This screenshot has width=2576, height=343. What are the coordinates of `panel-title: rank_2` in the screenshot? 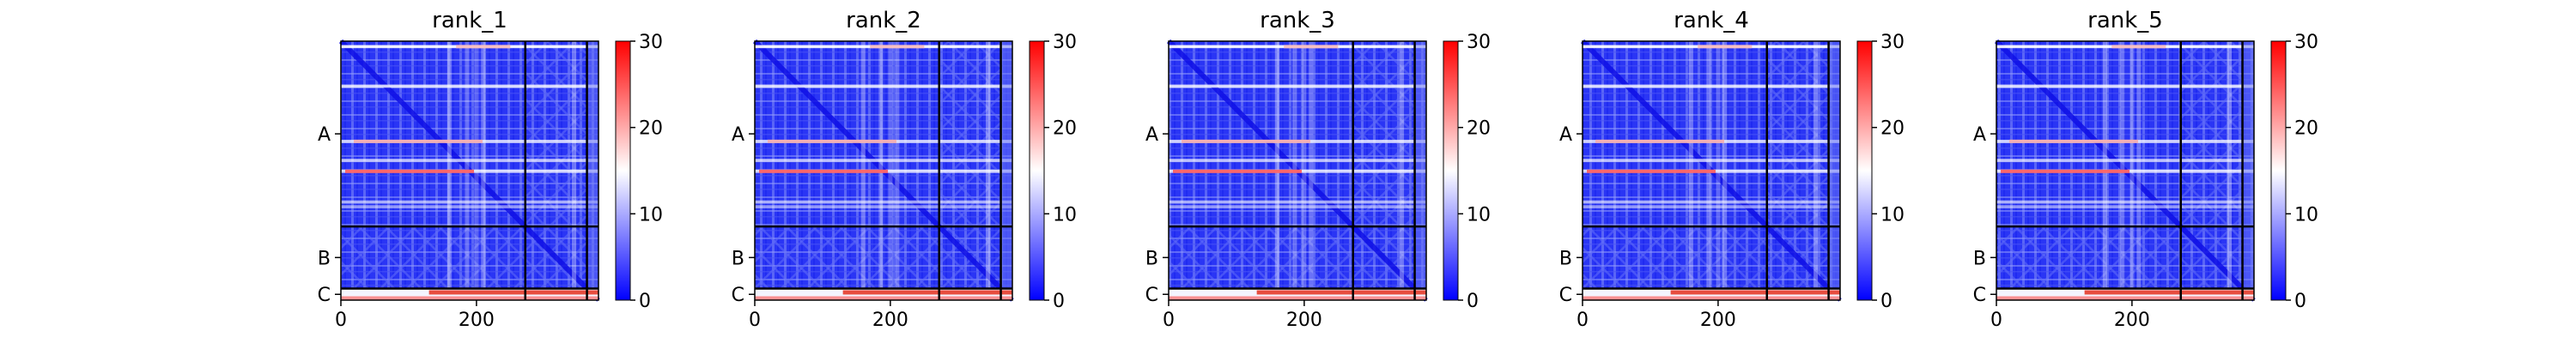 It's located at (884, 20).